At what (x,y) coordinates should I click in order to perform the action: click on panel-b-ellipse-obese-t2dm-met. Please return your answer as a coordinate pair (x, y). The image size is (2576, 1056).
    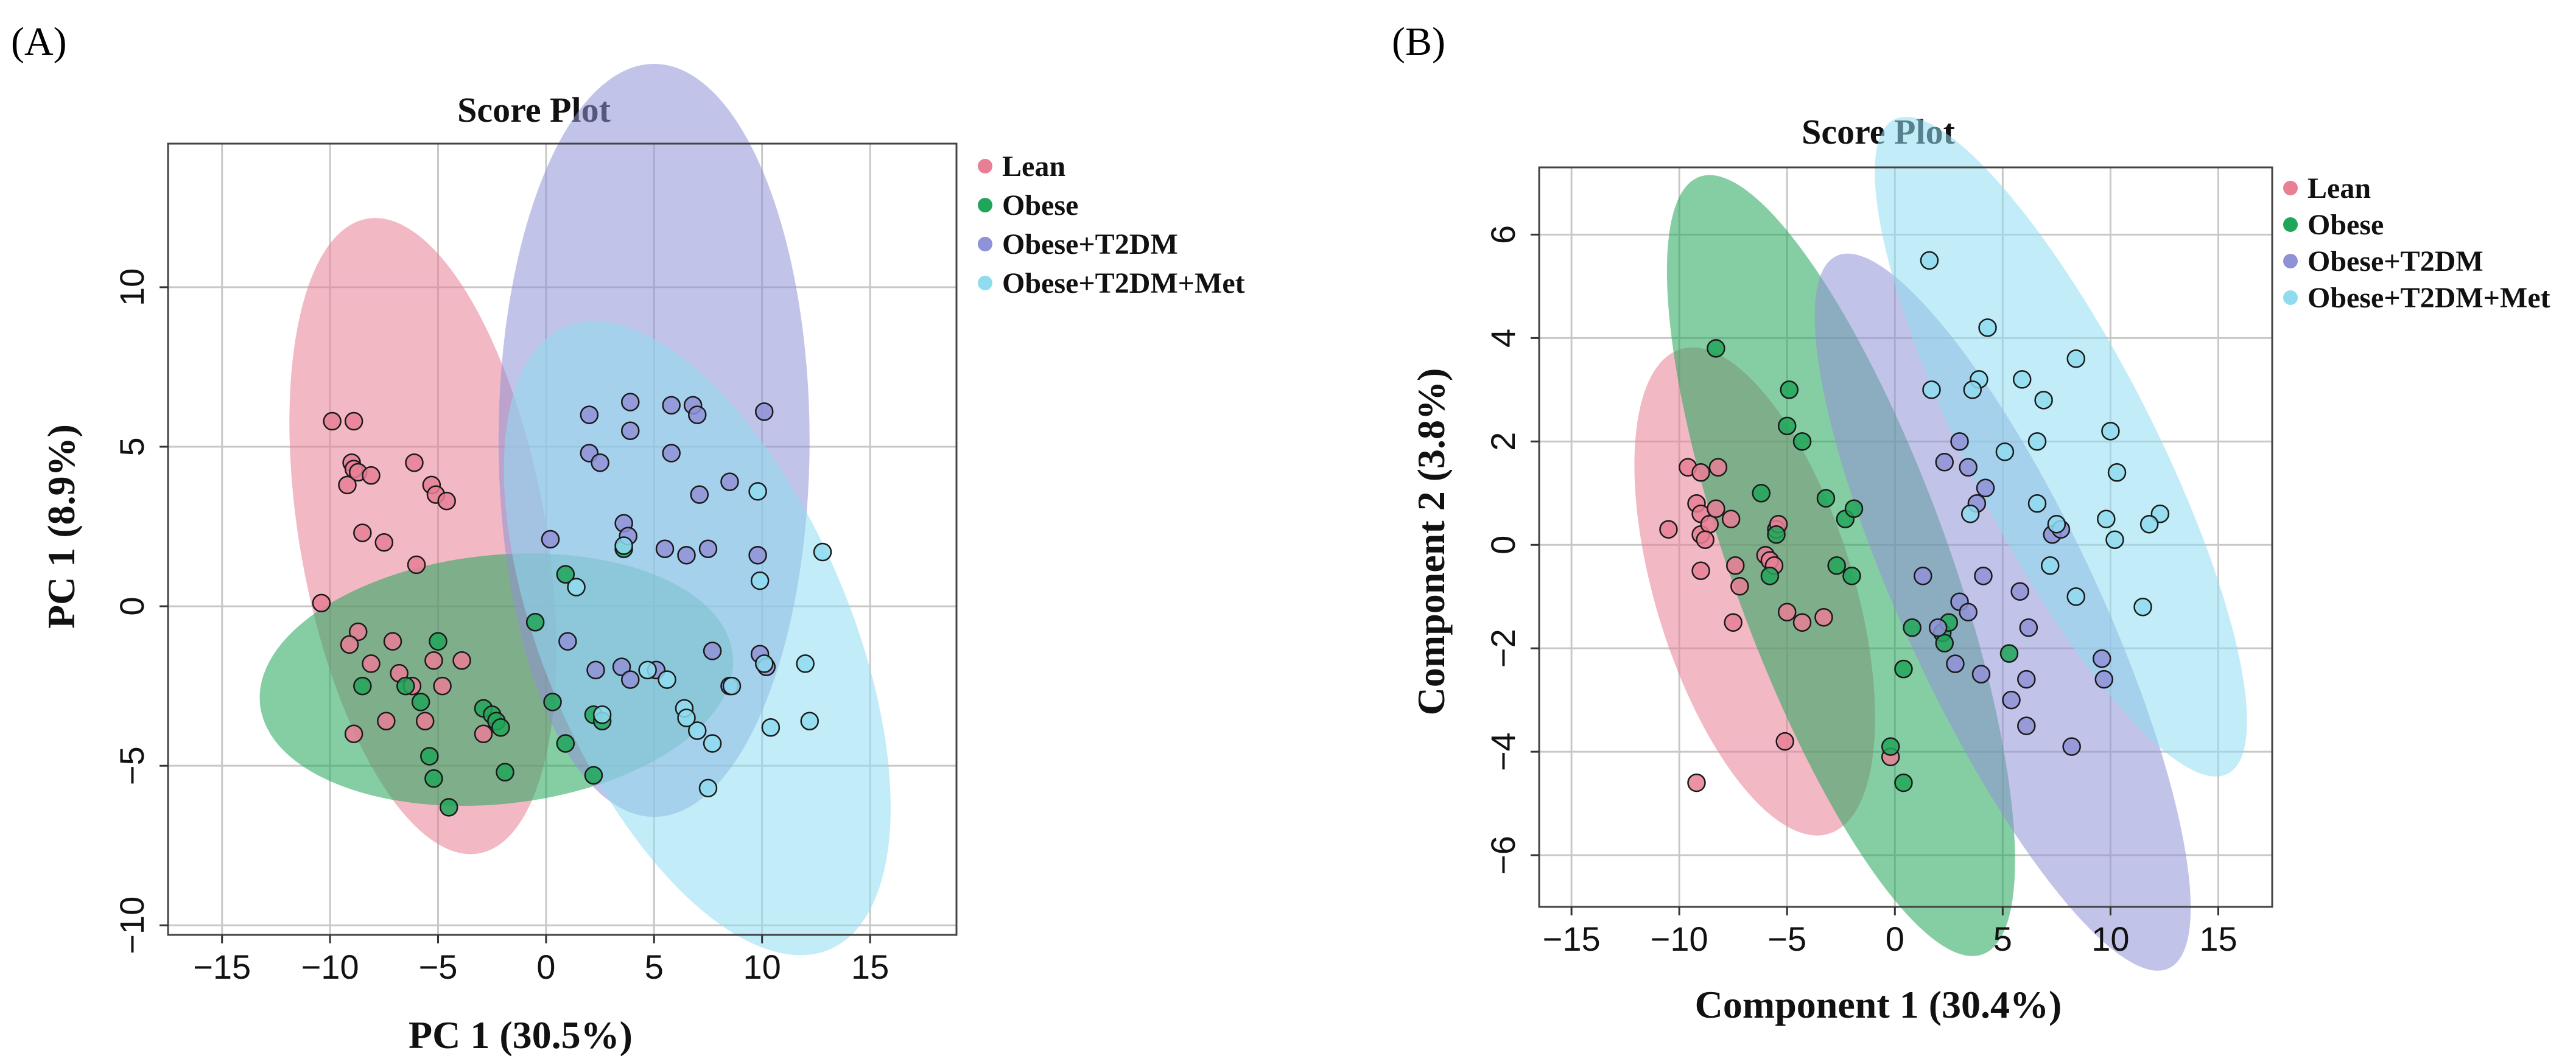
    Looking at the image, I should click on (2061, 447).